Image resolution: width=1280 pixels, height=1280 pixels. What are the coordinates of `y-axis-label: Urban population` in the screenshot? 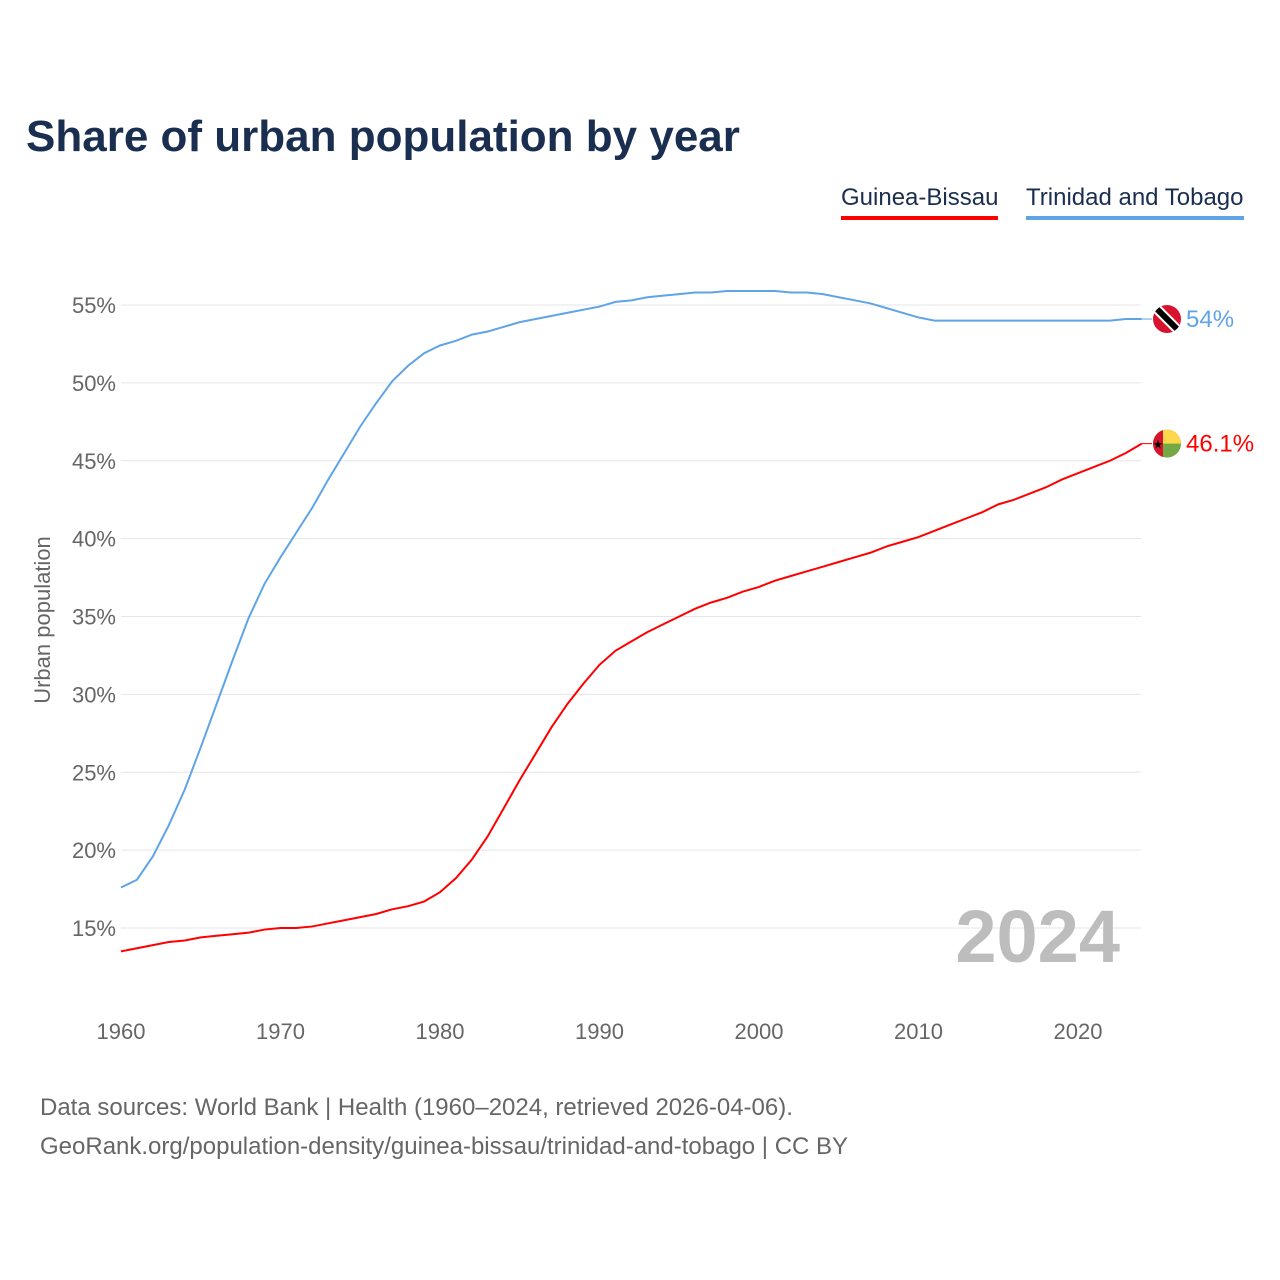 It's located at (42, 620).